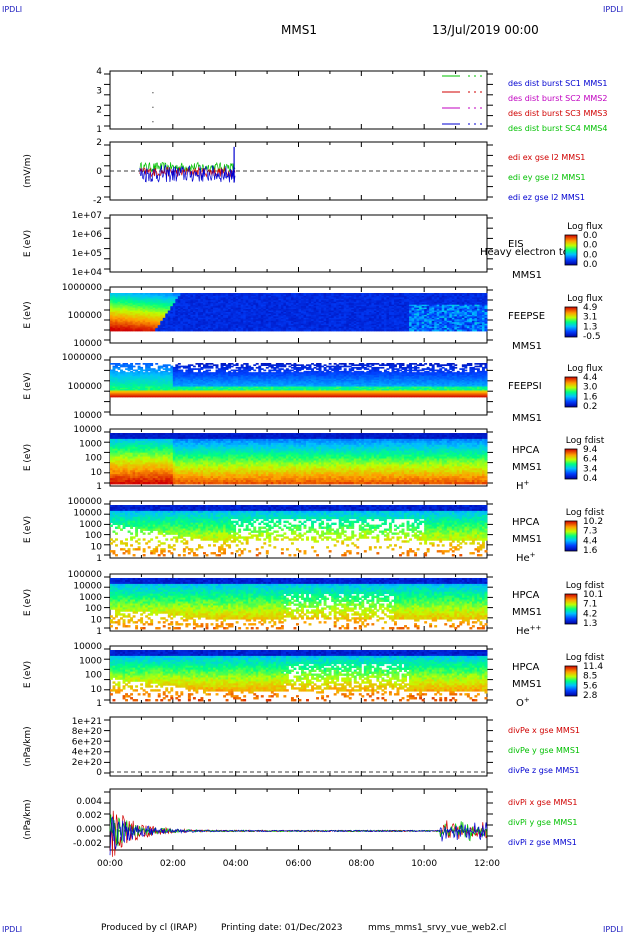  Describe the element at coordinates (236, 864) in the screenshot. I see `xtick-label: 04:00` at that location.